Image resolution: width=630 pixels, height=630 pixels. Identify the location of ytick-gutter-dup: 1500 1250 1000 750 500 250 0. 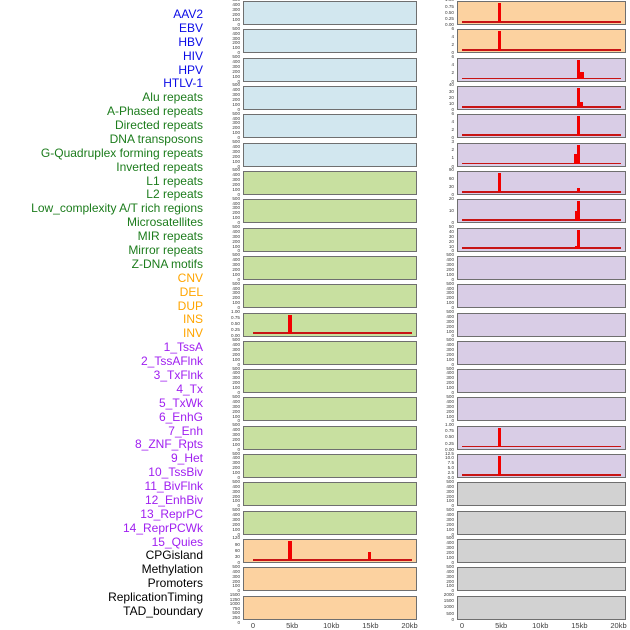
(223, 608).